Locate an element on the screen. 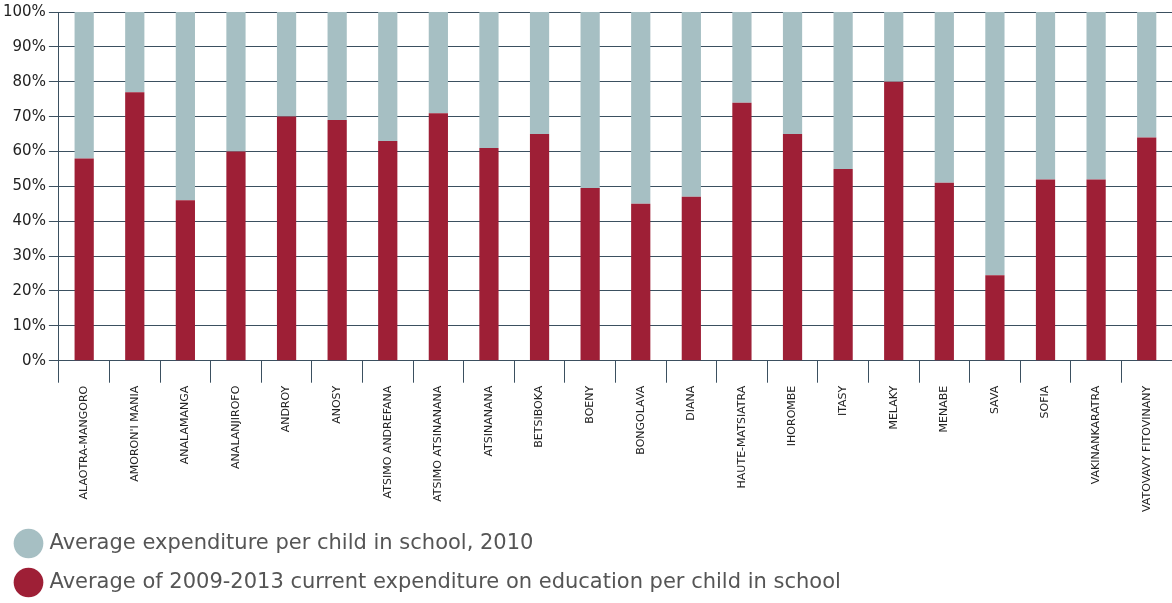 The height and width of the screenshot is (603, 1172). y-tick-label: 70% is located at coordinates (29, 115).